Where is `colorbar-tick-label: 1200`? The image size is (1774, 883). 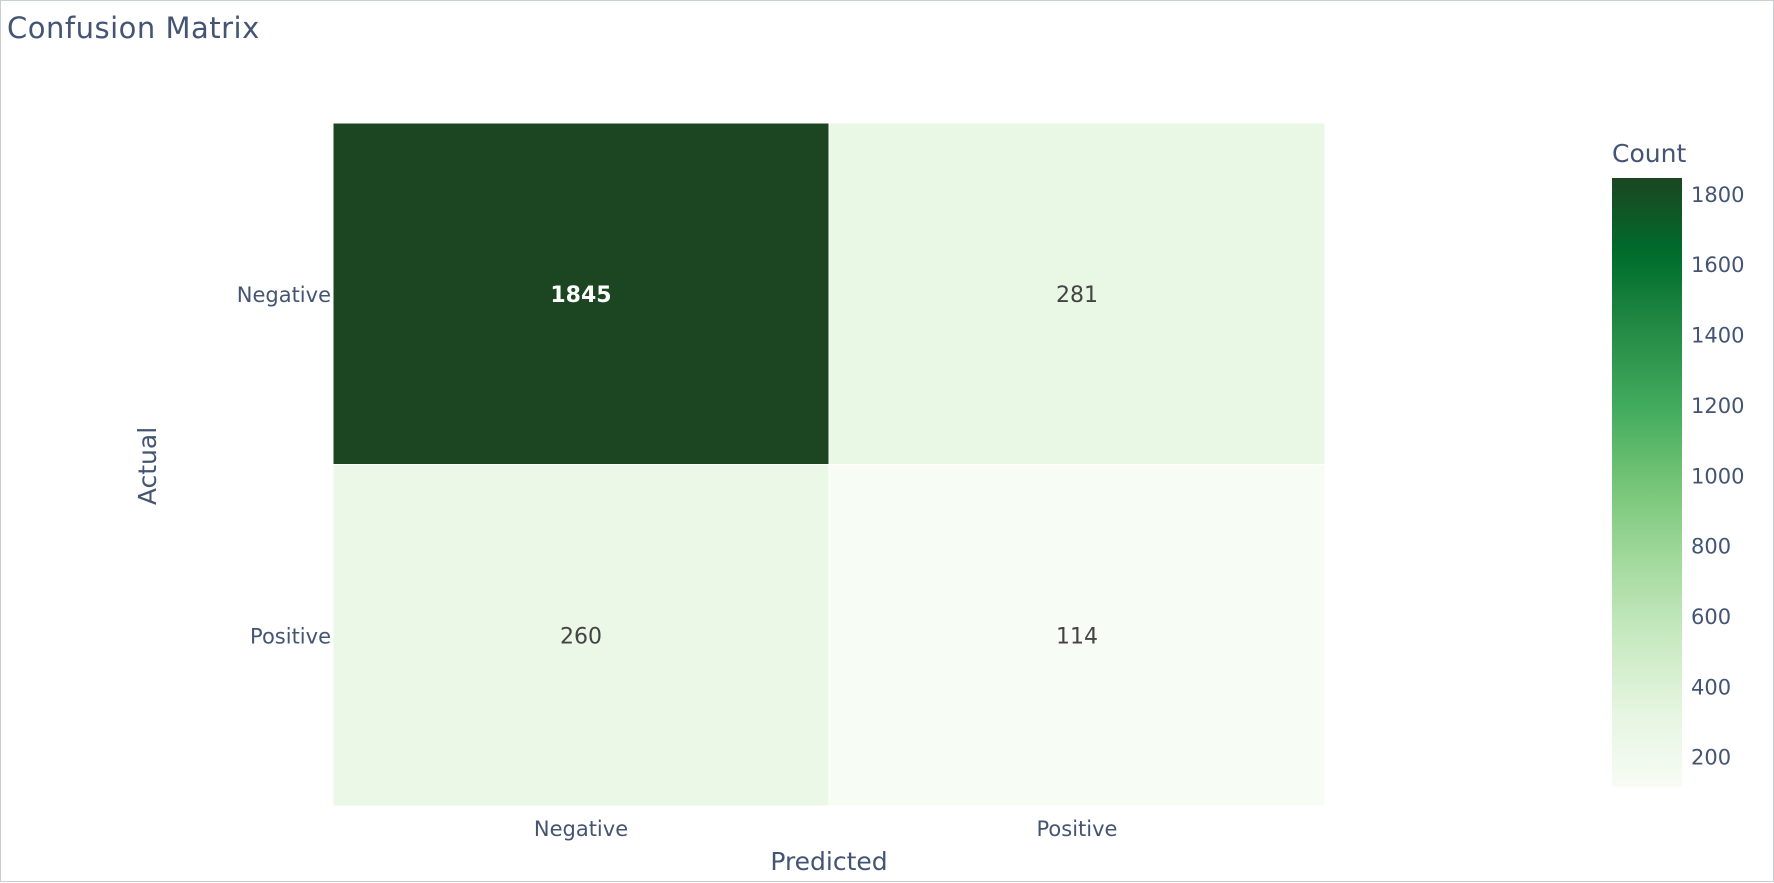
colorbar-tick-label: 1200 is located at coordinates (1717, 406).